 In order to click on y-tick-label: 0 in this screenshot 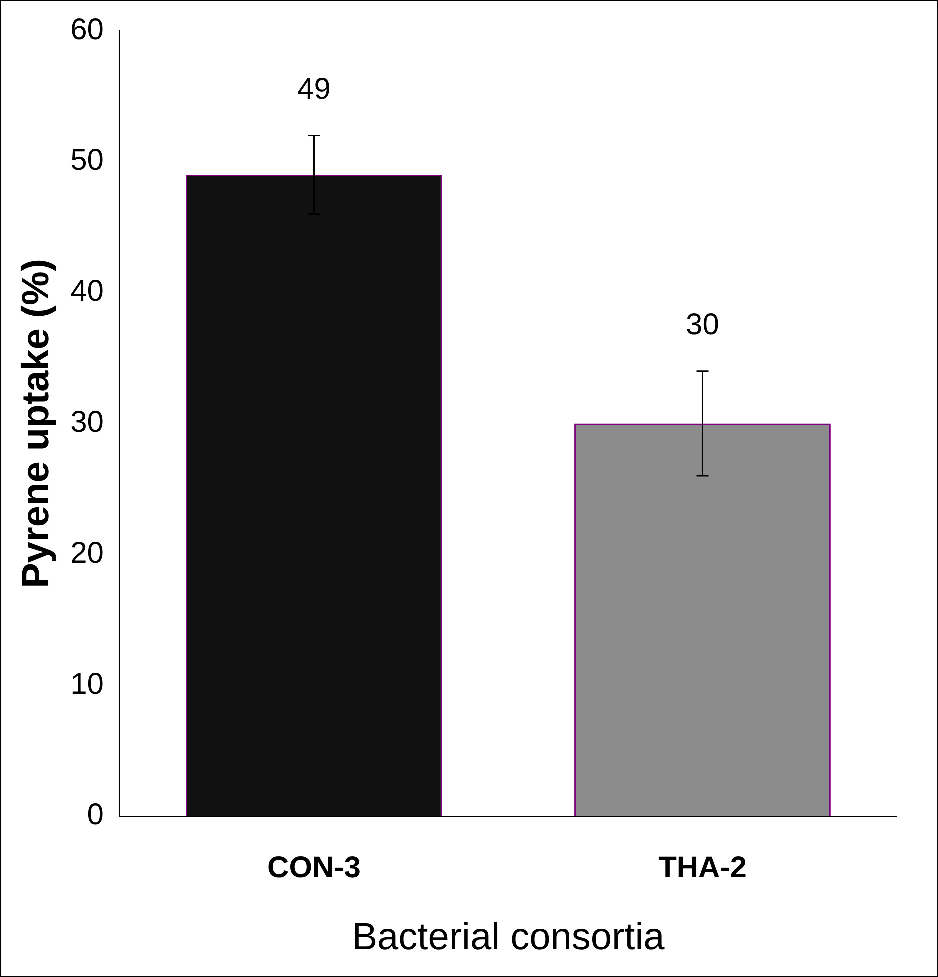, I will do `click(95, 815)`.